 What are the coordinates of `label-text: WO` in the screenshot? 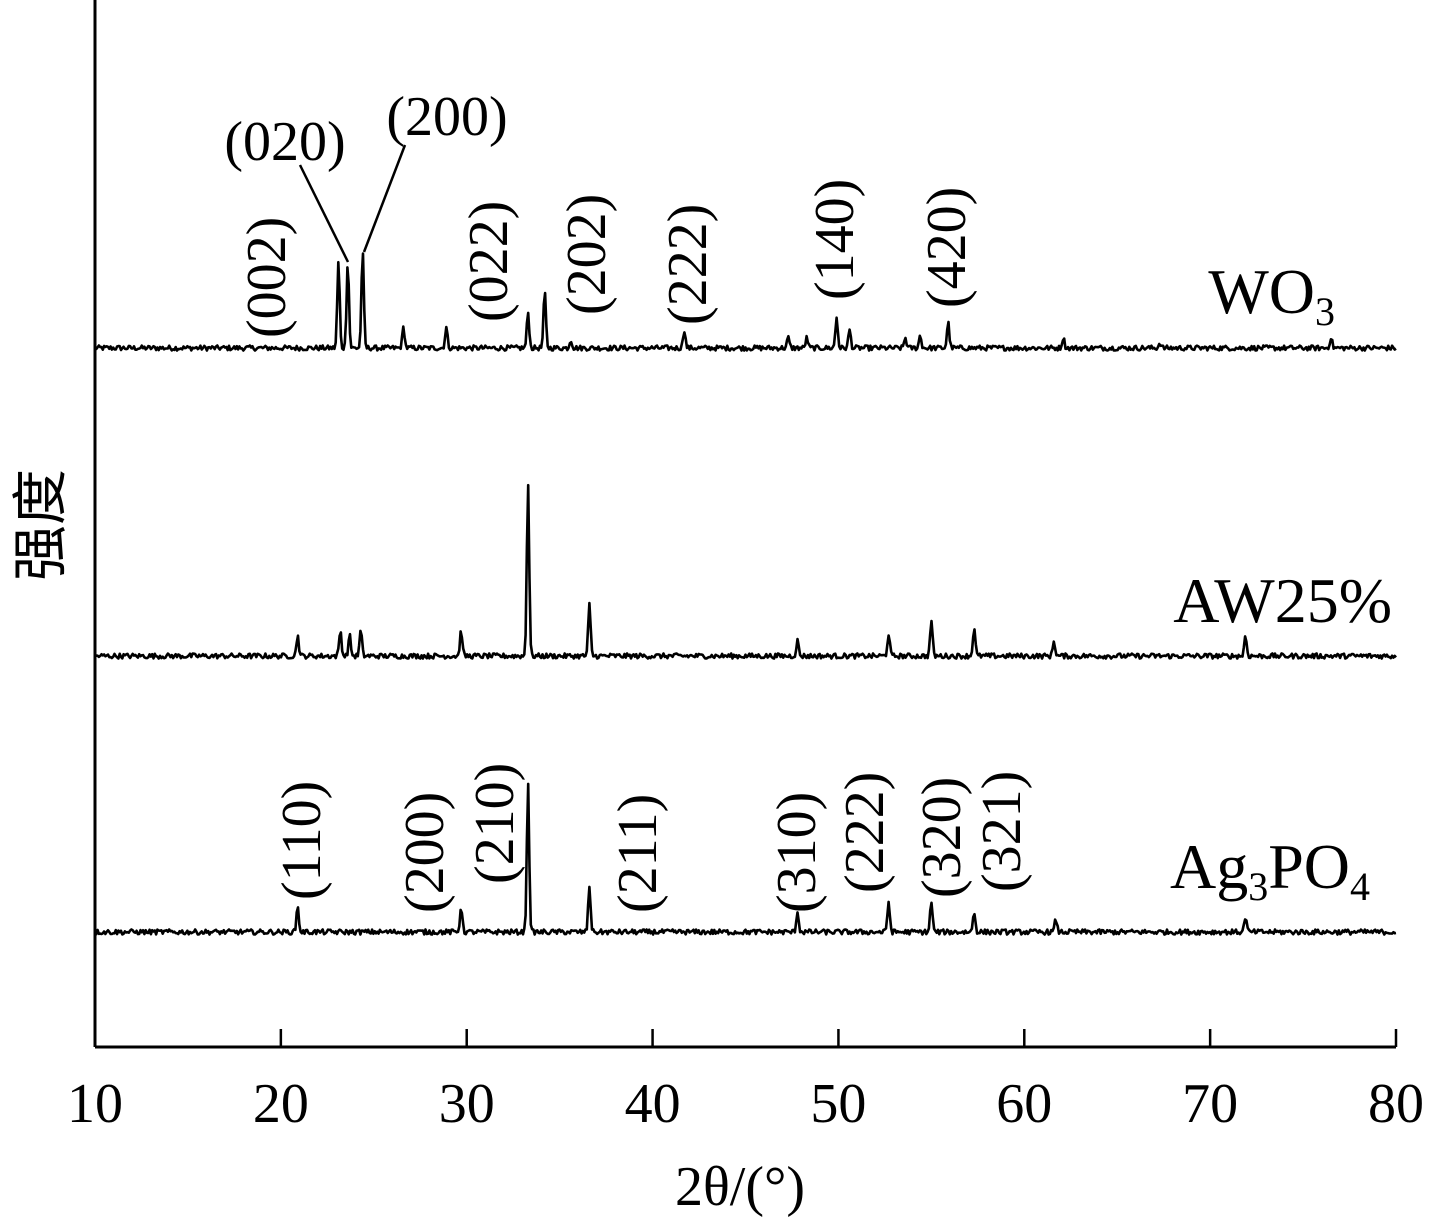 It's located at (1261, 291).